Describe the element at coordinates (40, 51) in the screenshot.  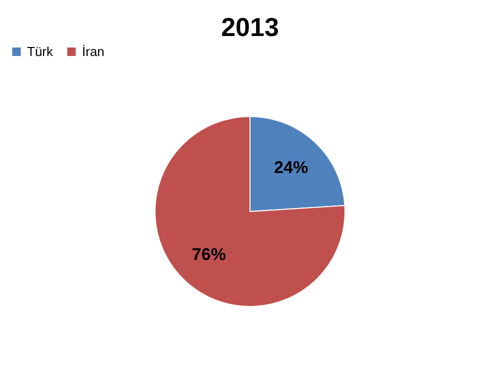
I see `legend-label: Türk` at that location.